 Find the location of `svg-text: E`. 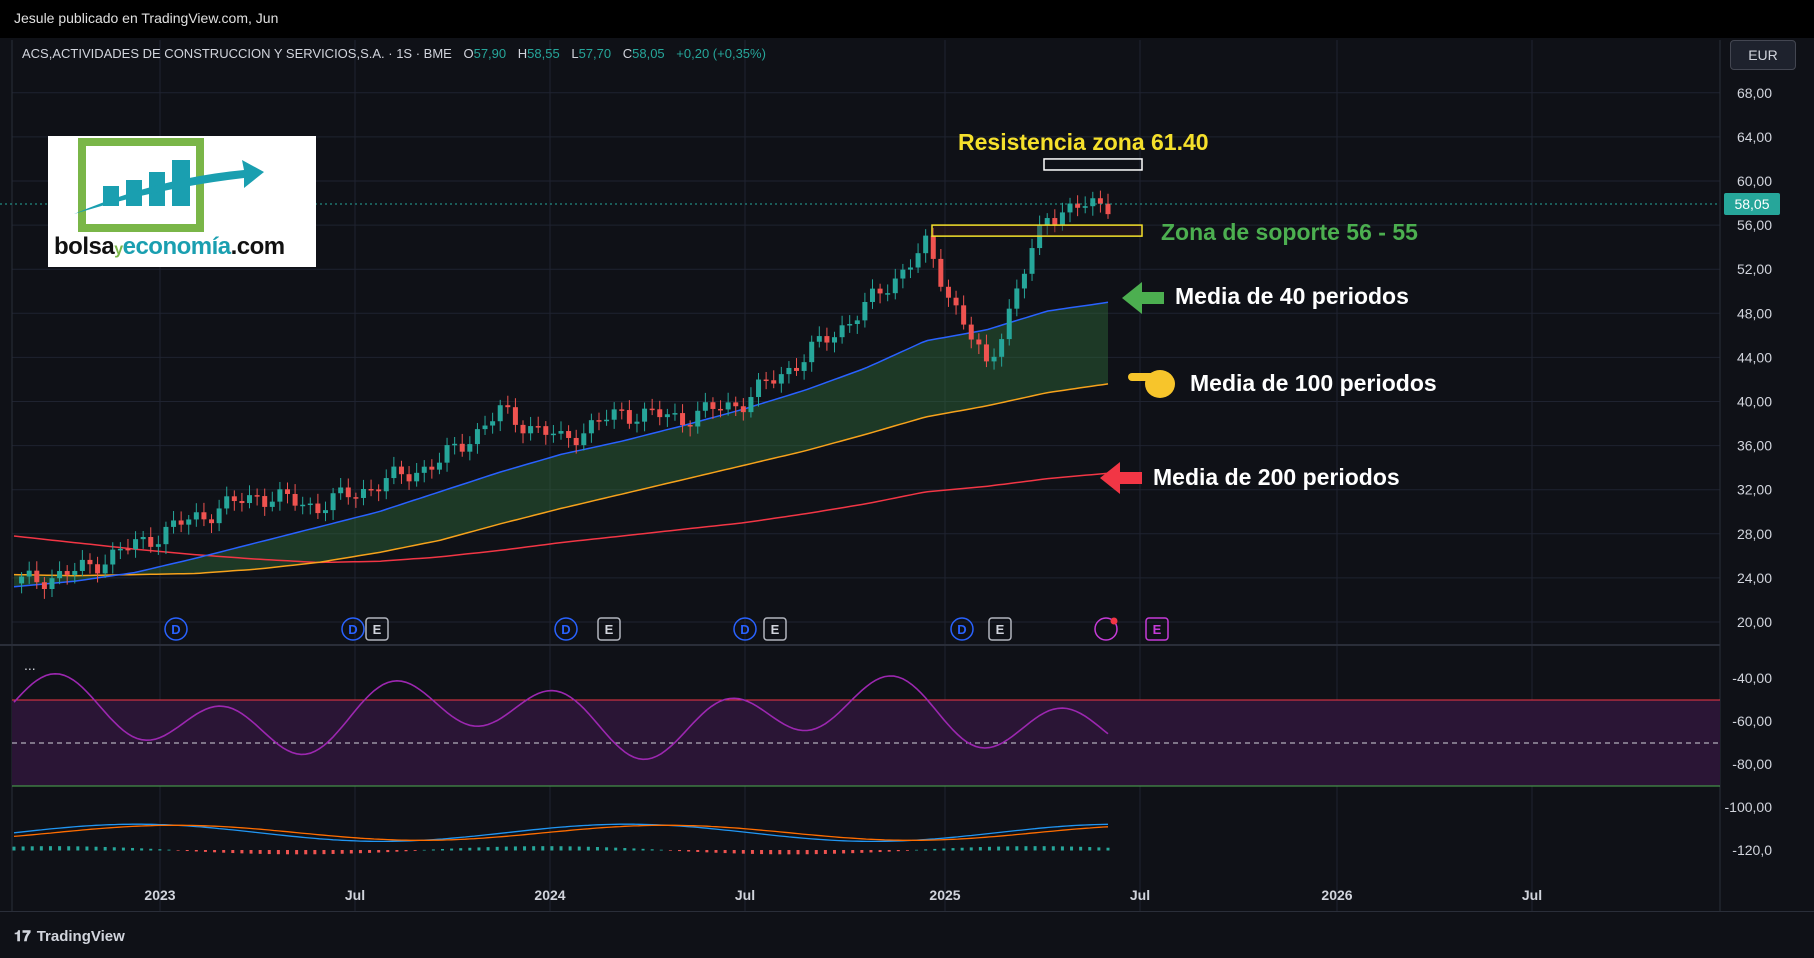

svg-text: E is located at coordinates (1000, 629).